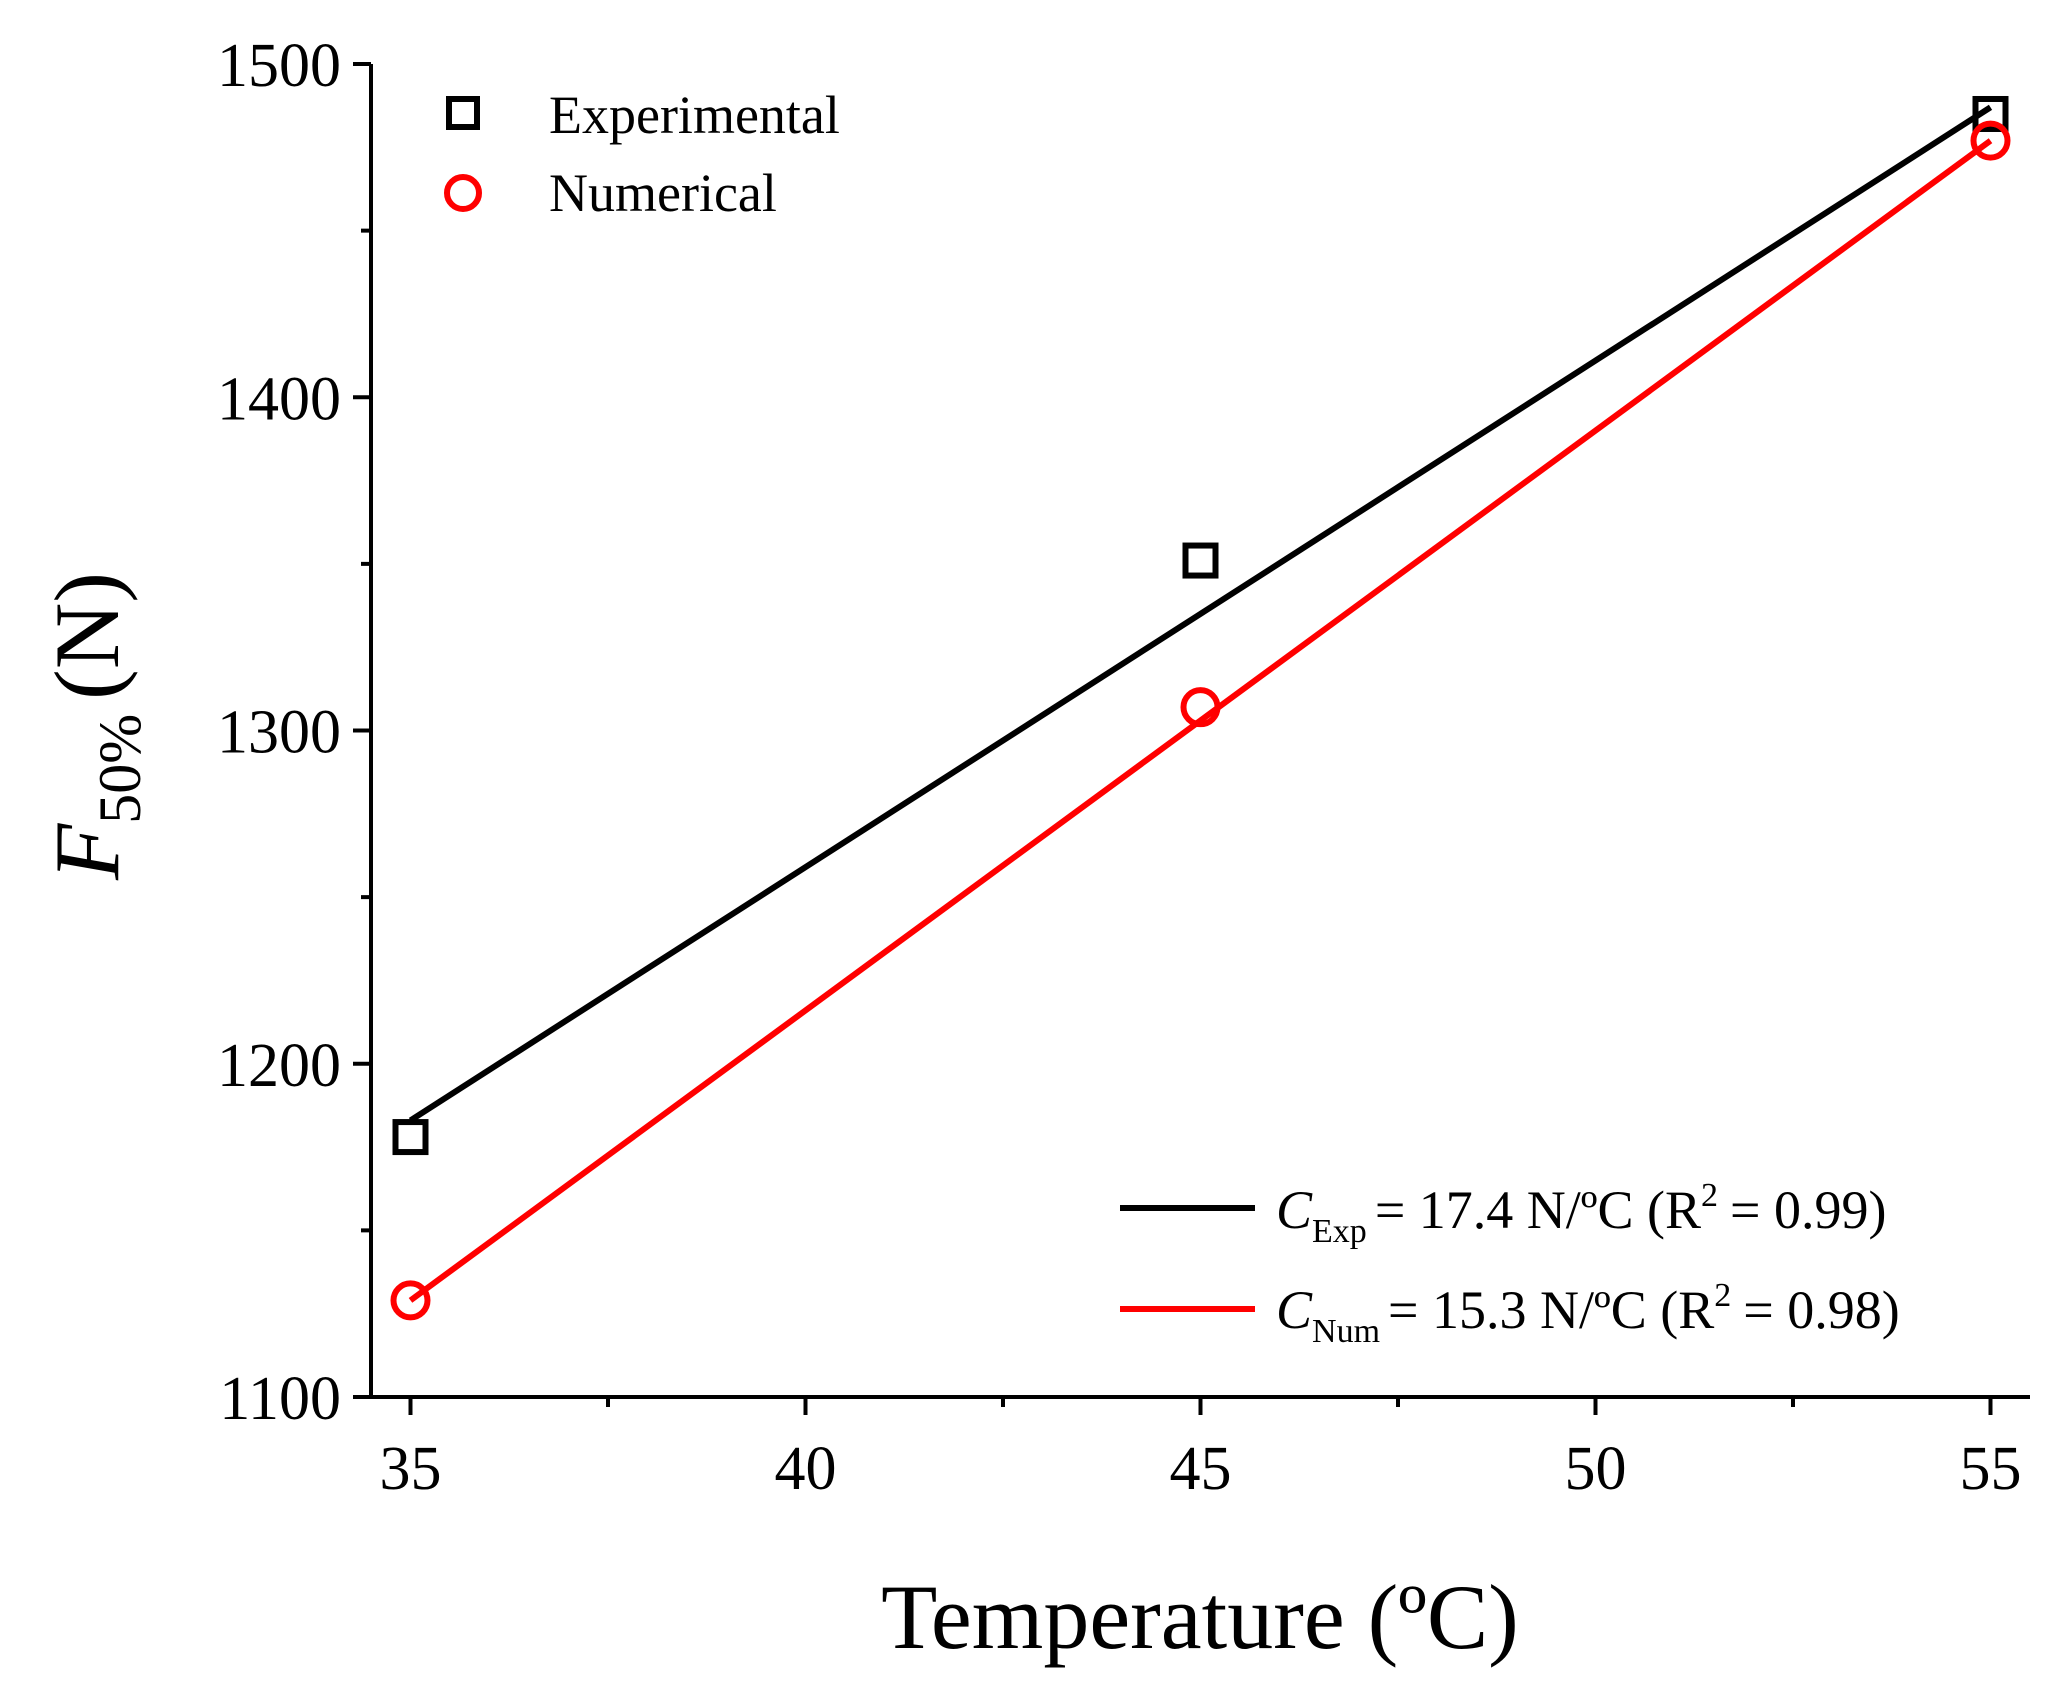 The height and width of the screenshot is (1691, 2045). Describe the element at coordinates (663, 193) in the screenshot. I see `legend-label-numerical: Numerical` at that location.